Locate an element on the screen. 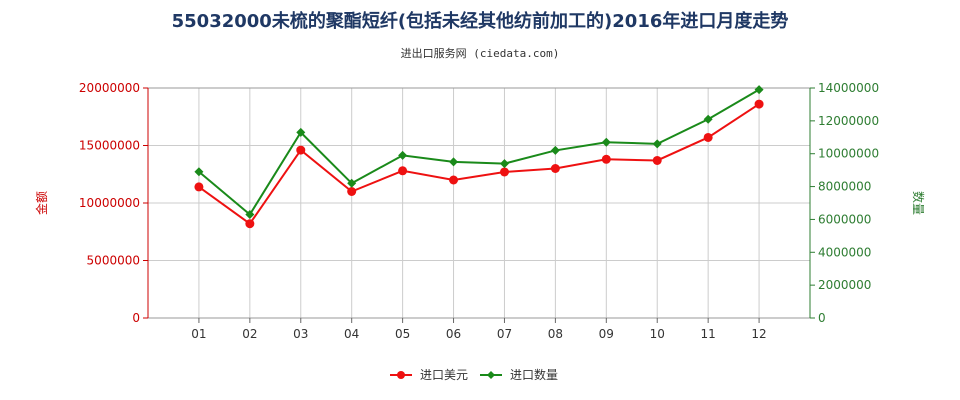 The image size is (960, 400). left-axis-label: 金额 is located at coordinates (41, 203).